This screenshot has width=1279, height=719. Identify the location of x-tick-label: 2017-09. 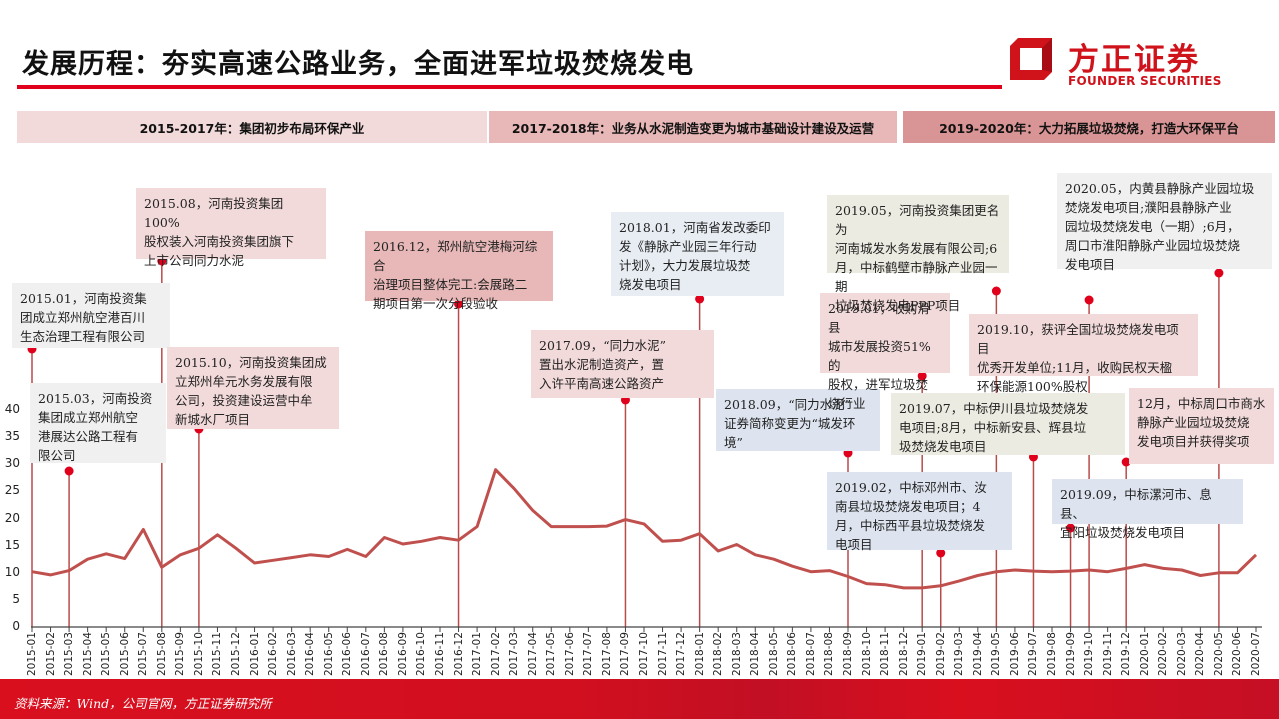
(625, 654).